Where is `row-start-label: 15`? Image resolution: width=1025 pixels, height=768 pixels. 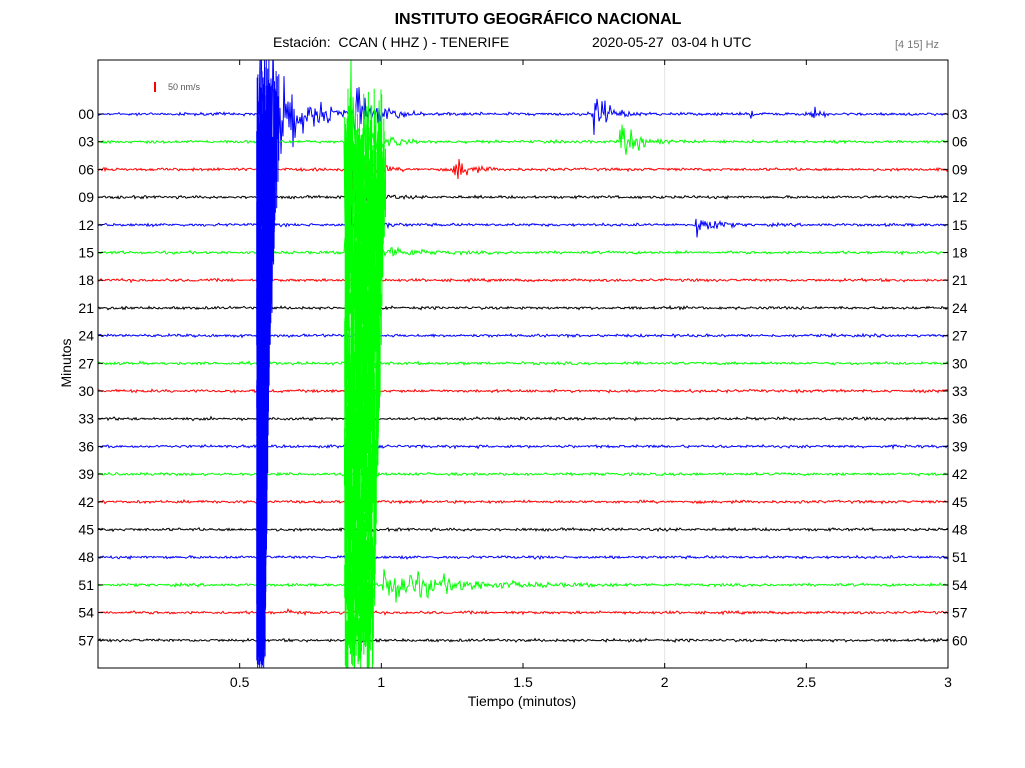 row-start-label: 15 is located at coordinates (86, 253).